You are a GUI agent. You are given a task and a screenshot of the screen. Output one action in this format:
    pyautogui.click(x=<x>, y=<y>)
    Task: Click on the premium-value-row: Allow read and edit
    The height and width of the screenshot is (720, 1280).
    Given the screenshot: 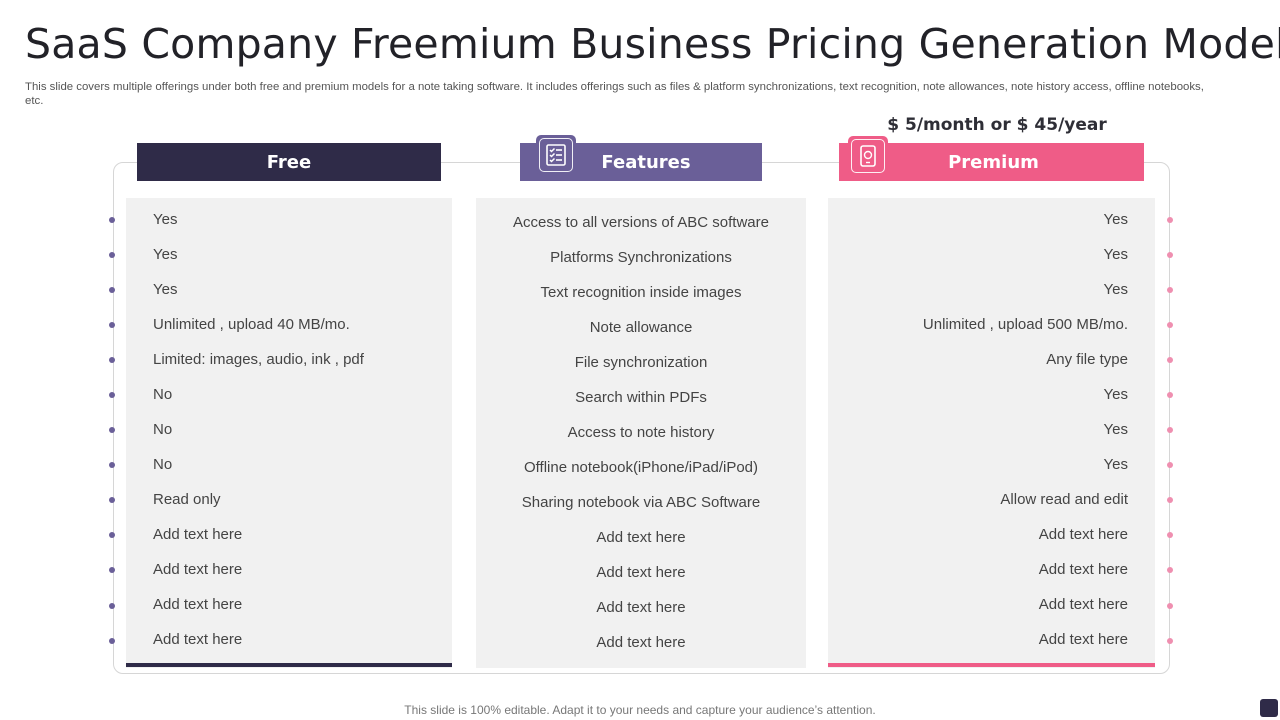 What is the action you would take?
    pyautogui.click(x=1064, y=499)
    